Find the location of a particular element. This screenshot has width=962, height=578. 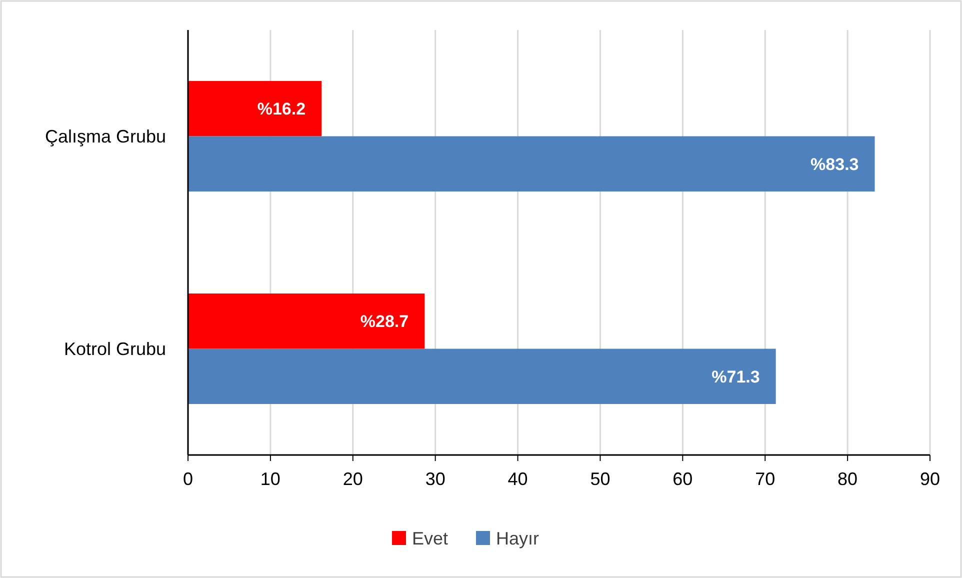

x-tick-label: 70 is located at coordinates (765, 479).